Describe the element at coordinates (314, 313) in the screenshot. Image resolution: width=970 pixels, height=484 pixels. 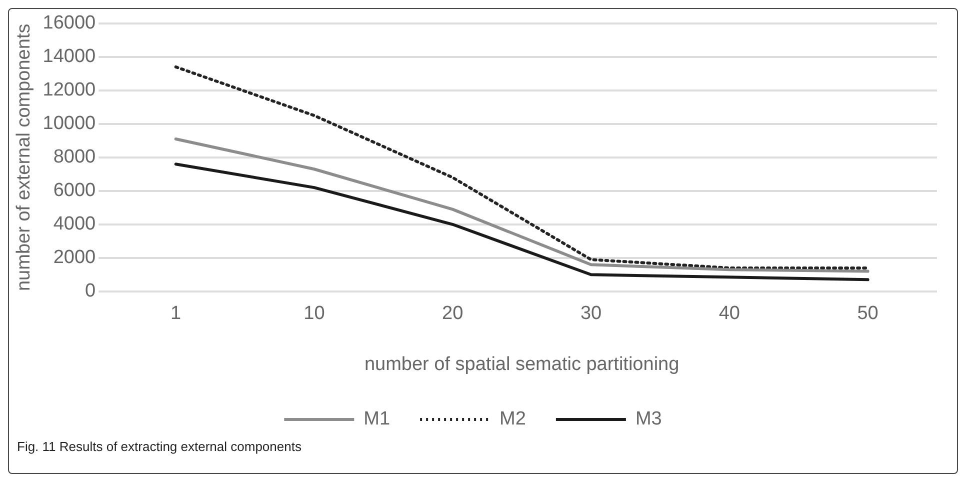
I see `x-tick-label: 10` at that location.